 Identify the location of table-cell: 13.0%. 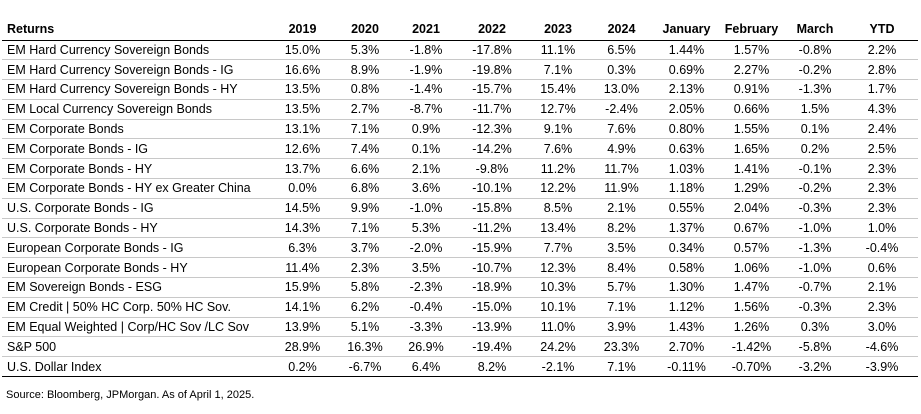
(621, 89).